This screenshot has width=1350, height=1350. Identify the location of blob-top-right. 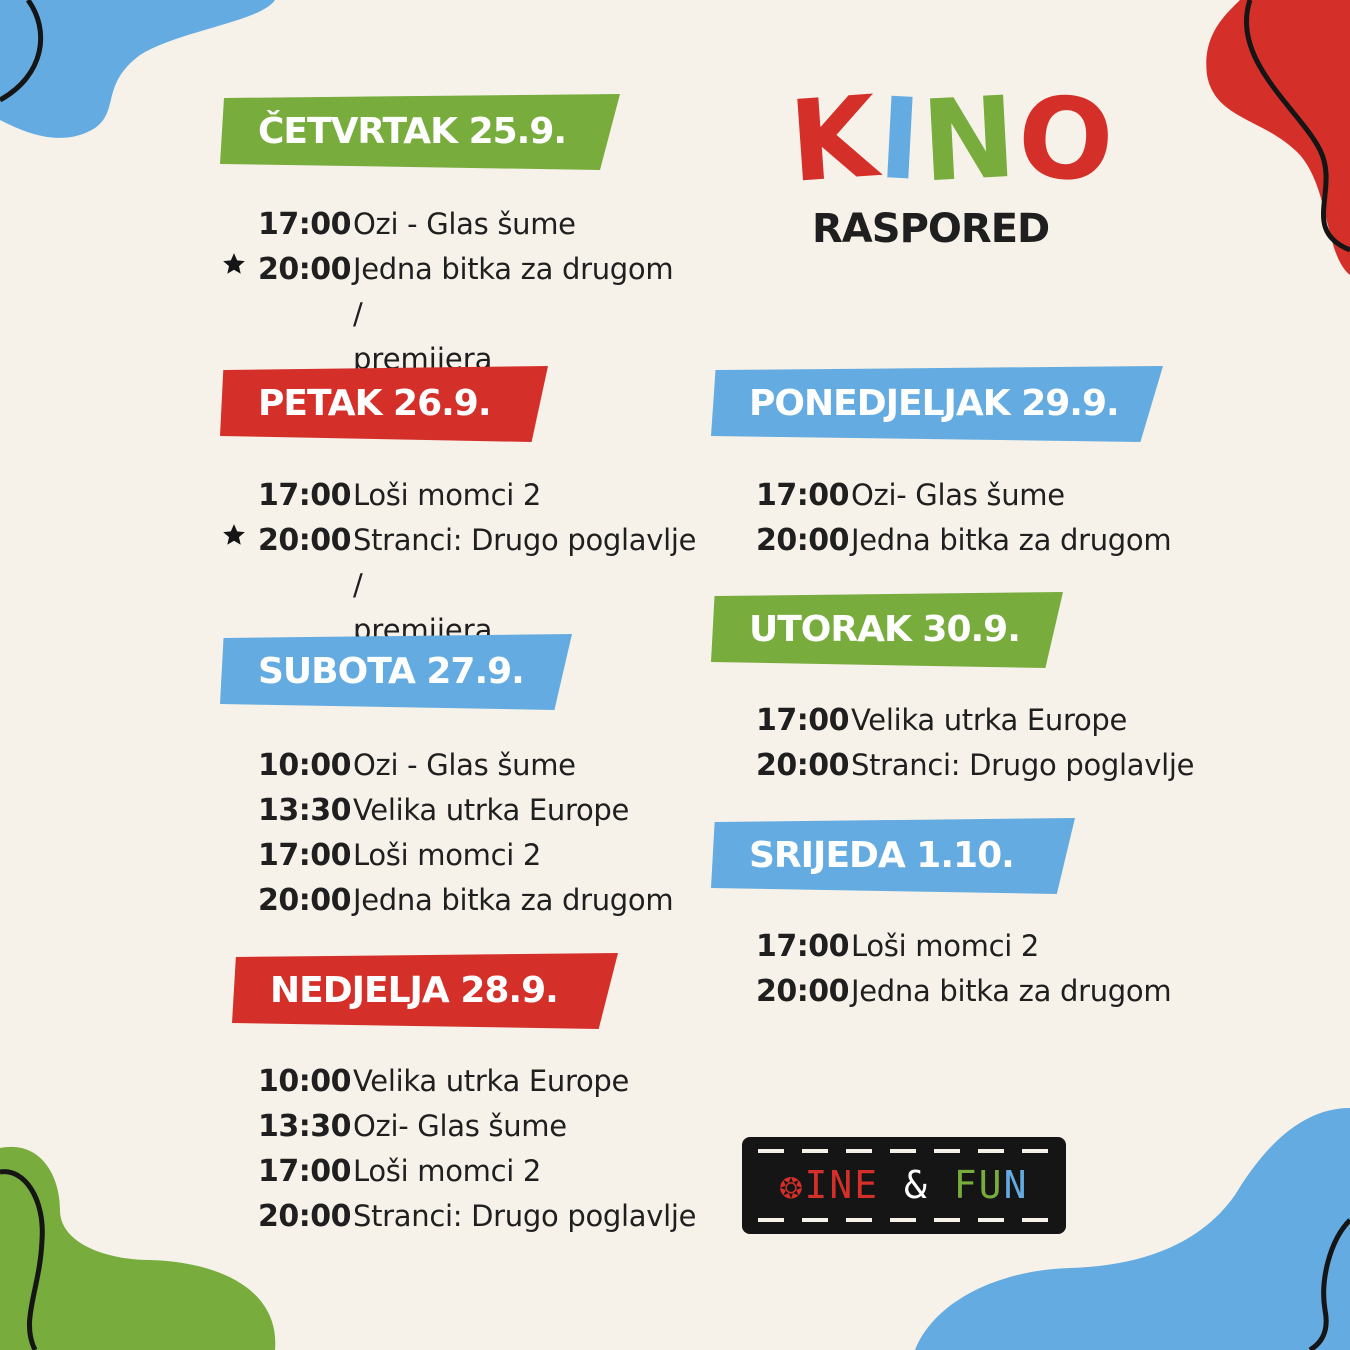
(1278, 137).